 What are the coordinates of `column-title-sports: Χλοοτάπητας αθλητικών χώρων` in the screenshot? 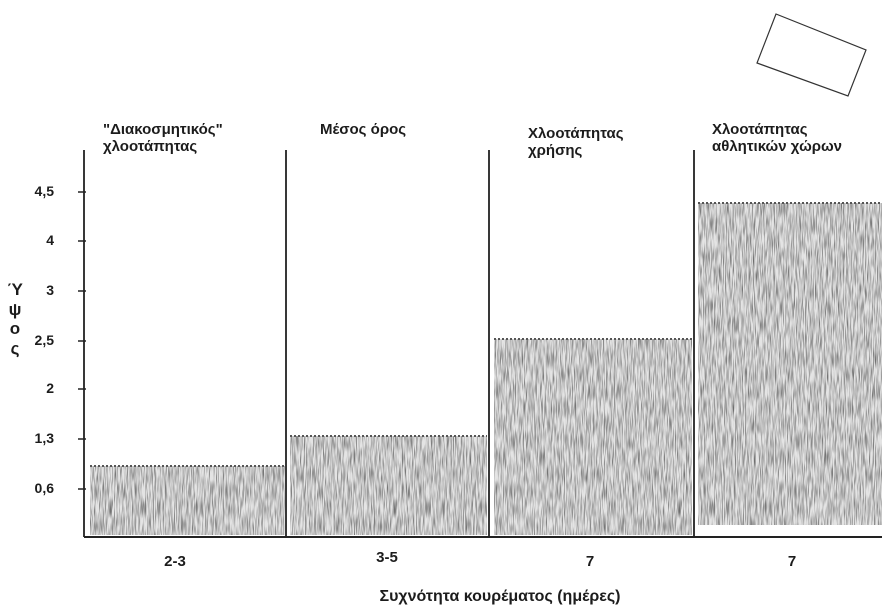 It's located at (777, 138).